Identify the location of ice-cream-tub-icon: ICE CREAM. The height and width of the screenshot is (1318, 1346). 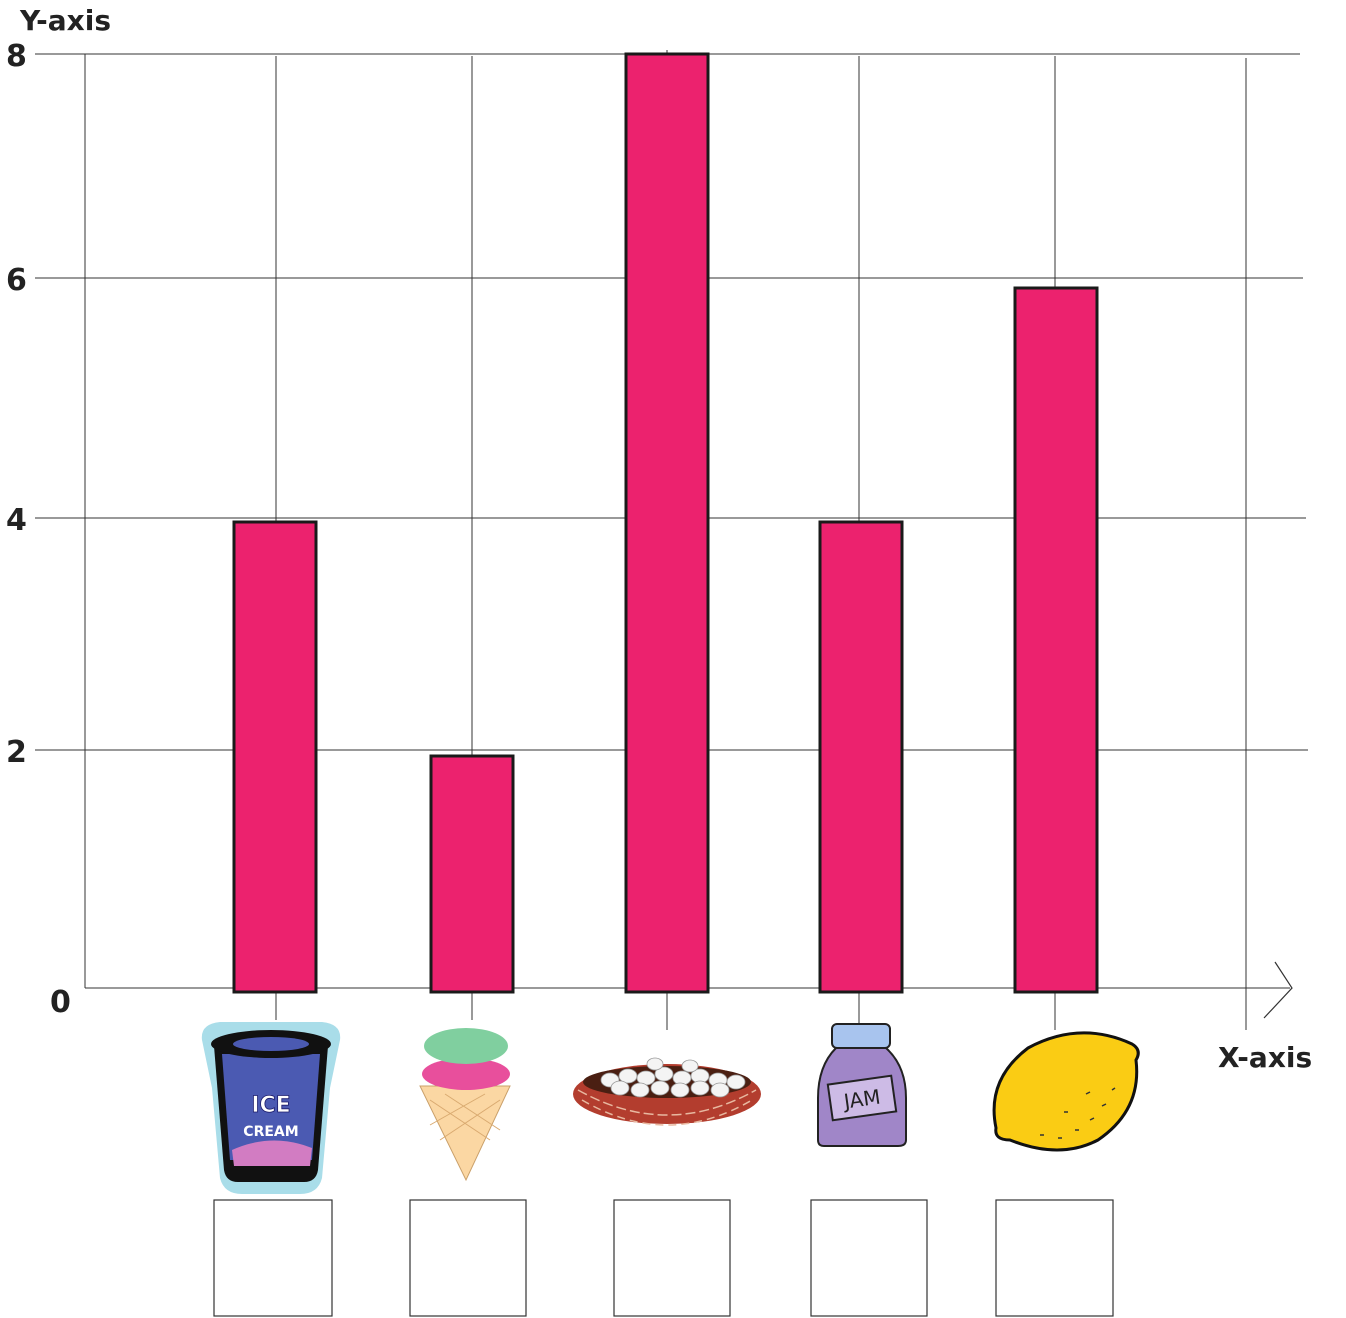
(271, 1108).